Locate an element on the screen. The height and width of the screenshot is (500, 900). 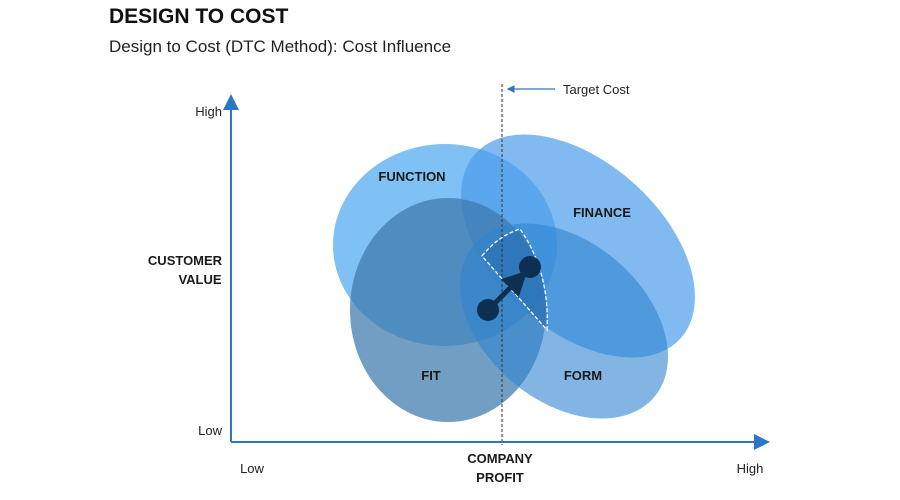
fit-label: FIT is located at coordinates (431, 375).